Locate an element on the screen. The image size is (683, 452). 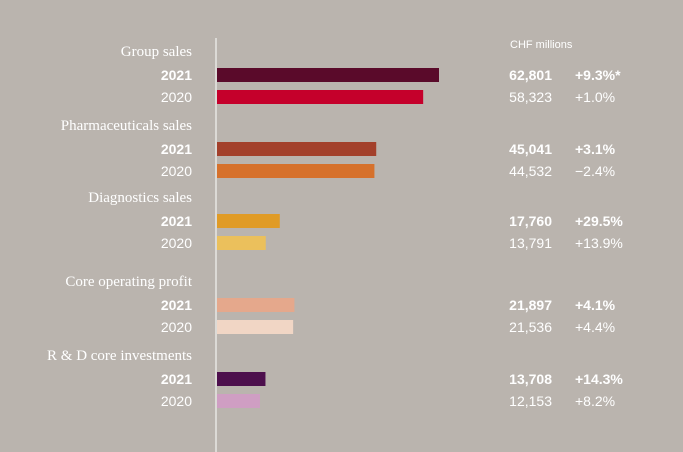
change-label: +8.2% is located at coordinates (595, 401).